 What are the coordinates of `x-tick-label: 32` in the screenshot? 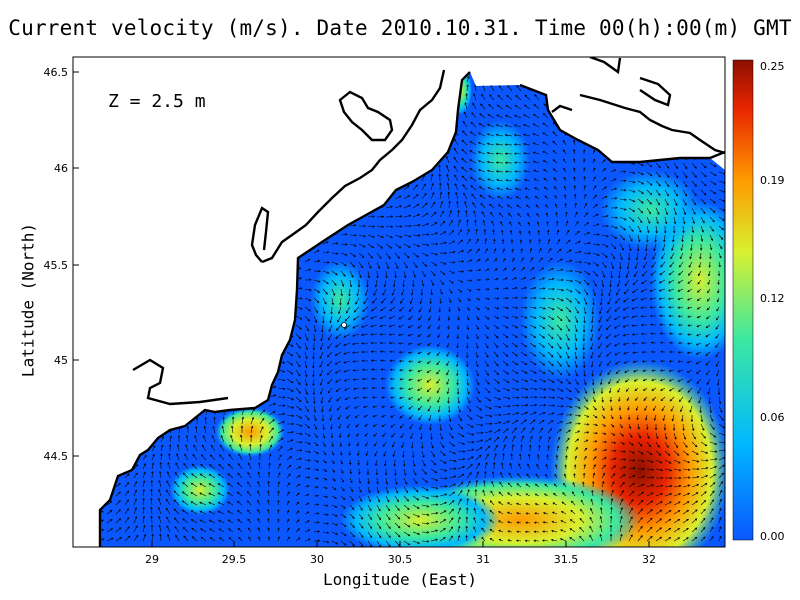 It's located at (649, 559).